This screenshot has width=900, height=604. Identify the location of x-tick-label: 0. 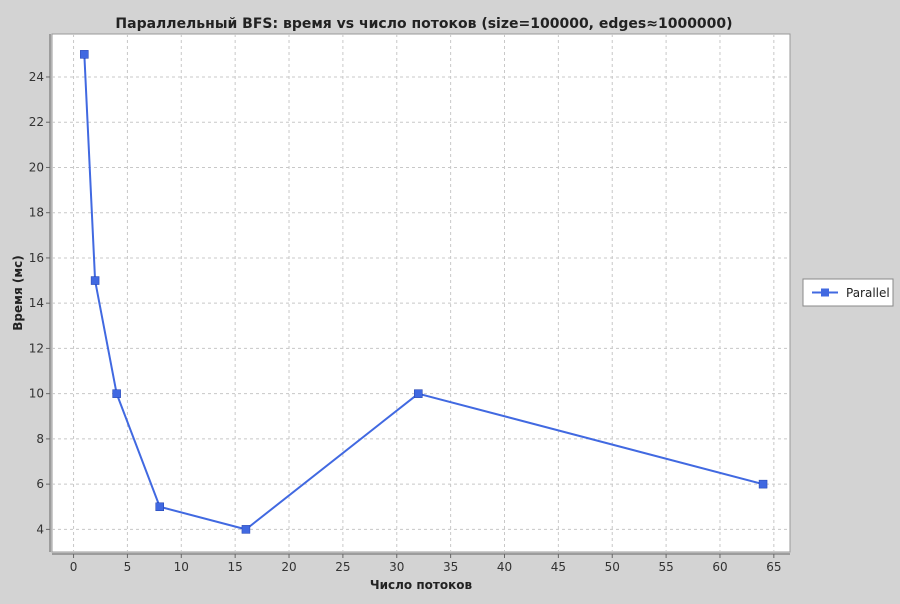
(74, 567).